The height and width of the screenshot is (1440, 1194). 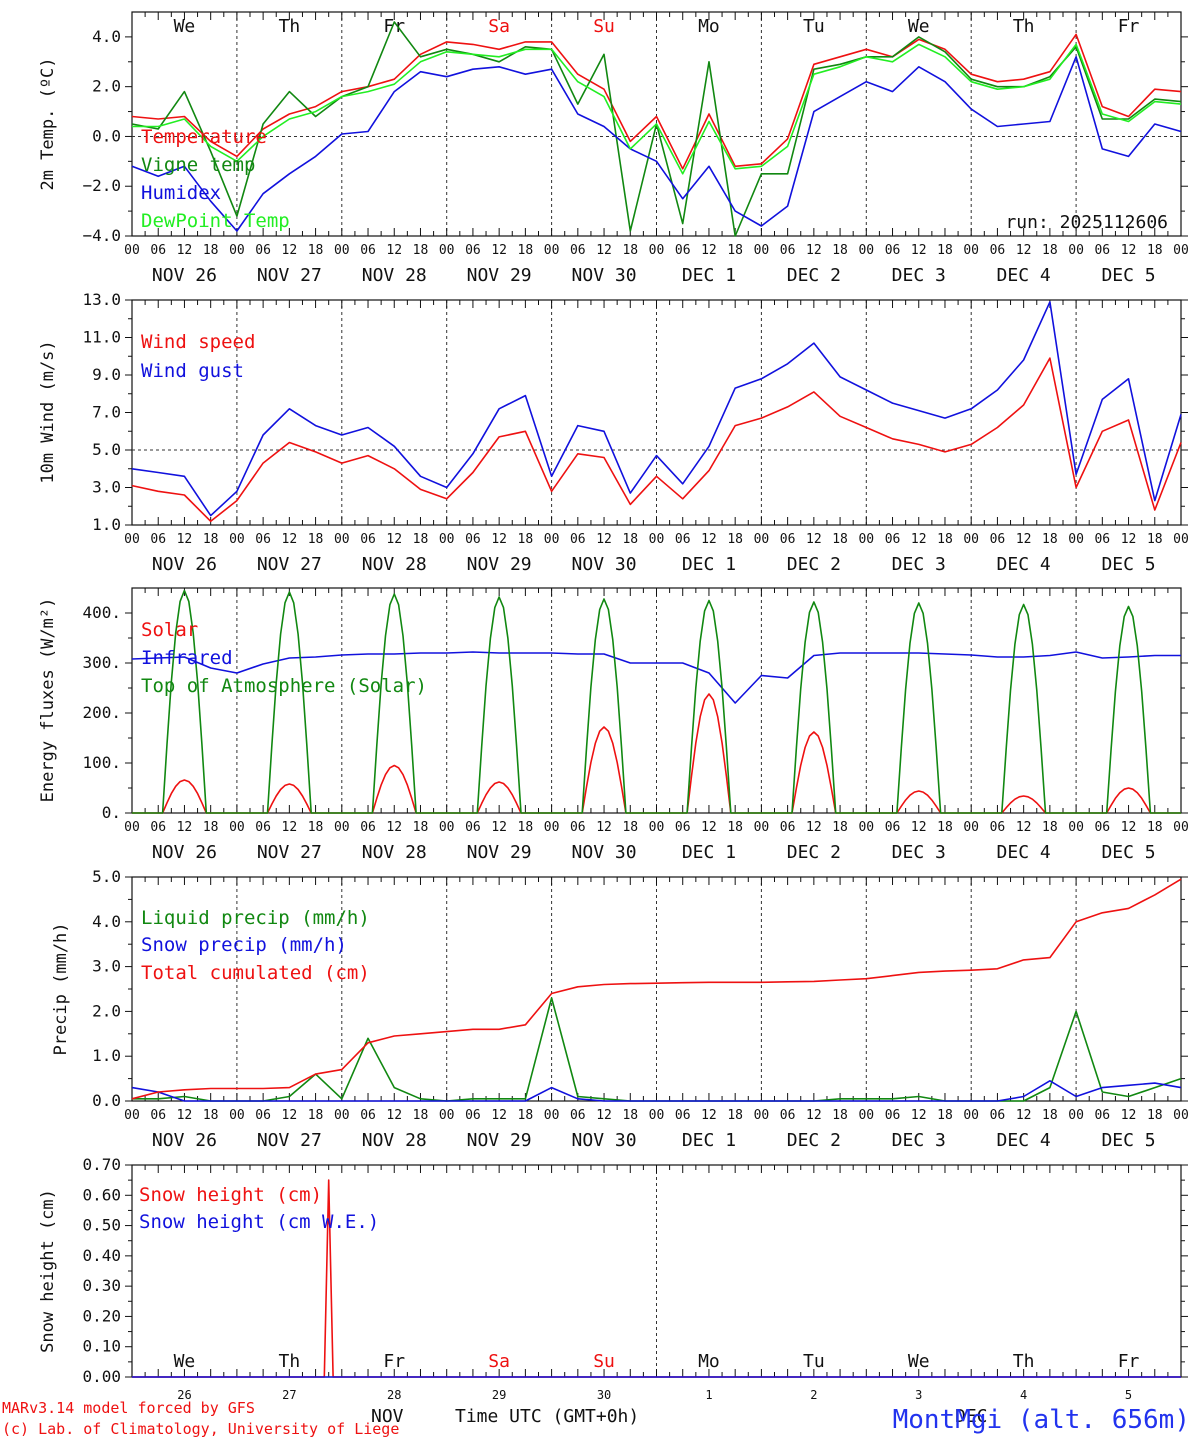 I want to click on y-axis-label: Snow height (cm), so click(x=48, y=1271).